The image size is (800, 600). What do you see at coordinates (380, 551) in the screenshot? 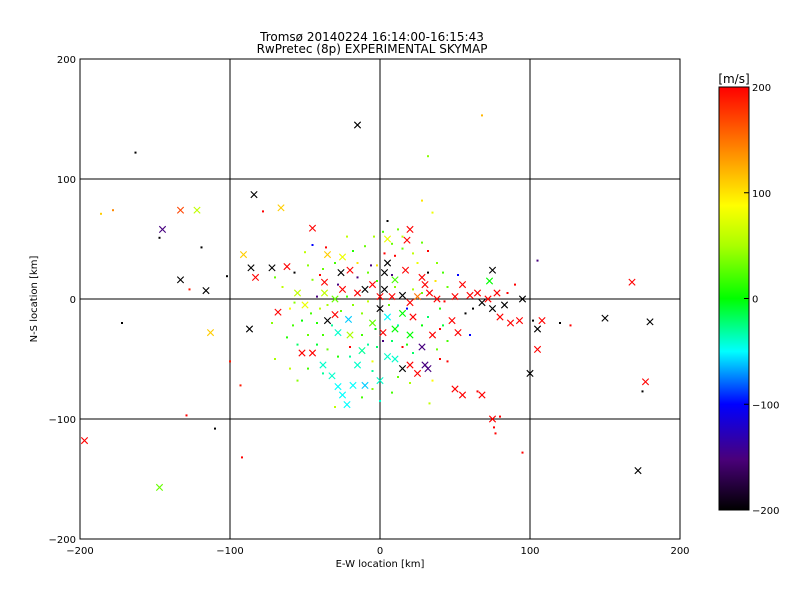
I see `x-tick-label: 0` at bounding box center [380, 551].